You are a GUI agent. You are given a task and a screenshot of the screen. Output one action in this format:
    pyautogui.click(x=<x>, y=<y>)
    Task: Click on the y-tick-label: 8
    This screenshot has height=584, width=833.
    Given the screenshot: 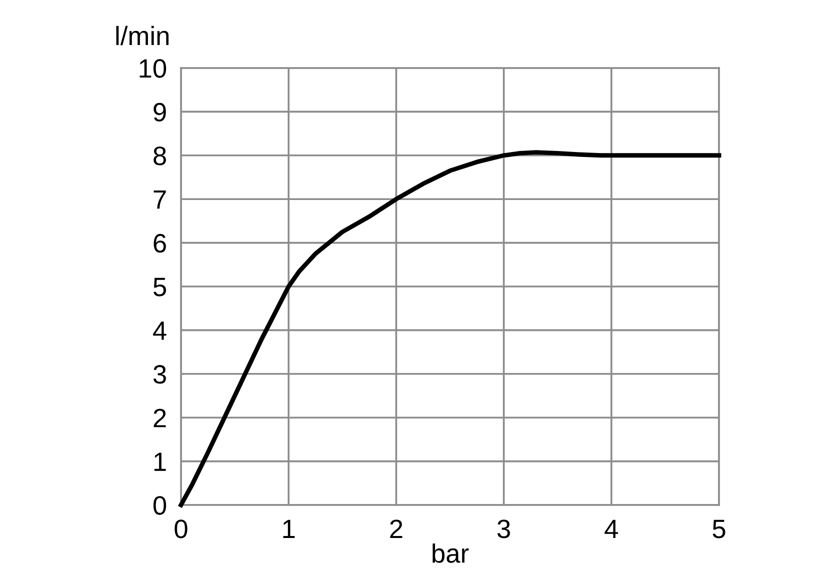 What is the action you would take?
    pyautogui.click(x=160, y=156)
    